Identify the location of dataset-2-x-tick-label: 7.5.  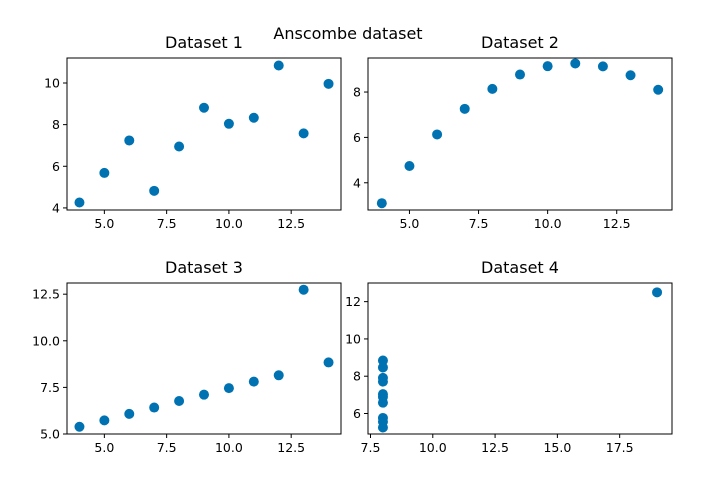
(479, 223).